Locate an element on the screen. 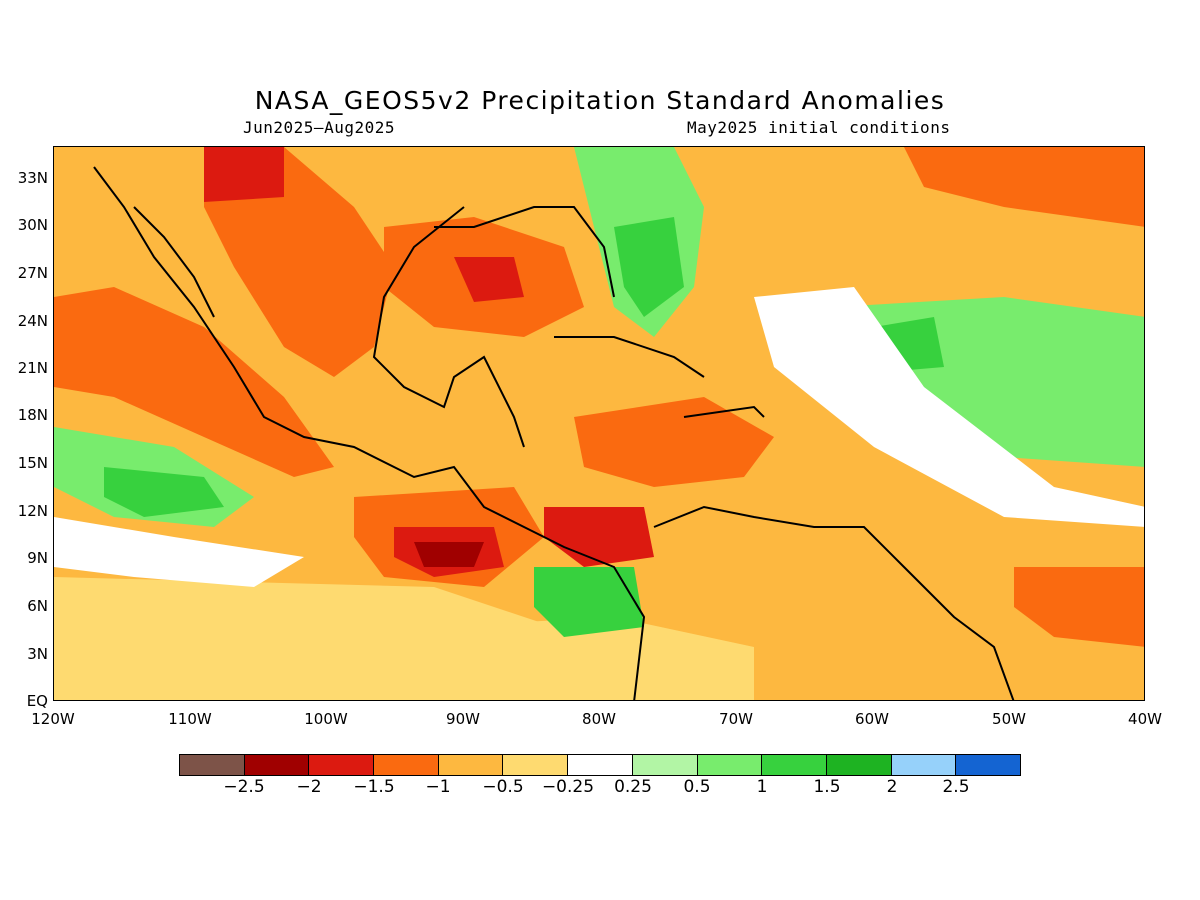 The width and height of the screenshot is (1200, 900). lat-label-9n: 9N is located at coordinates (37, 558).